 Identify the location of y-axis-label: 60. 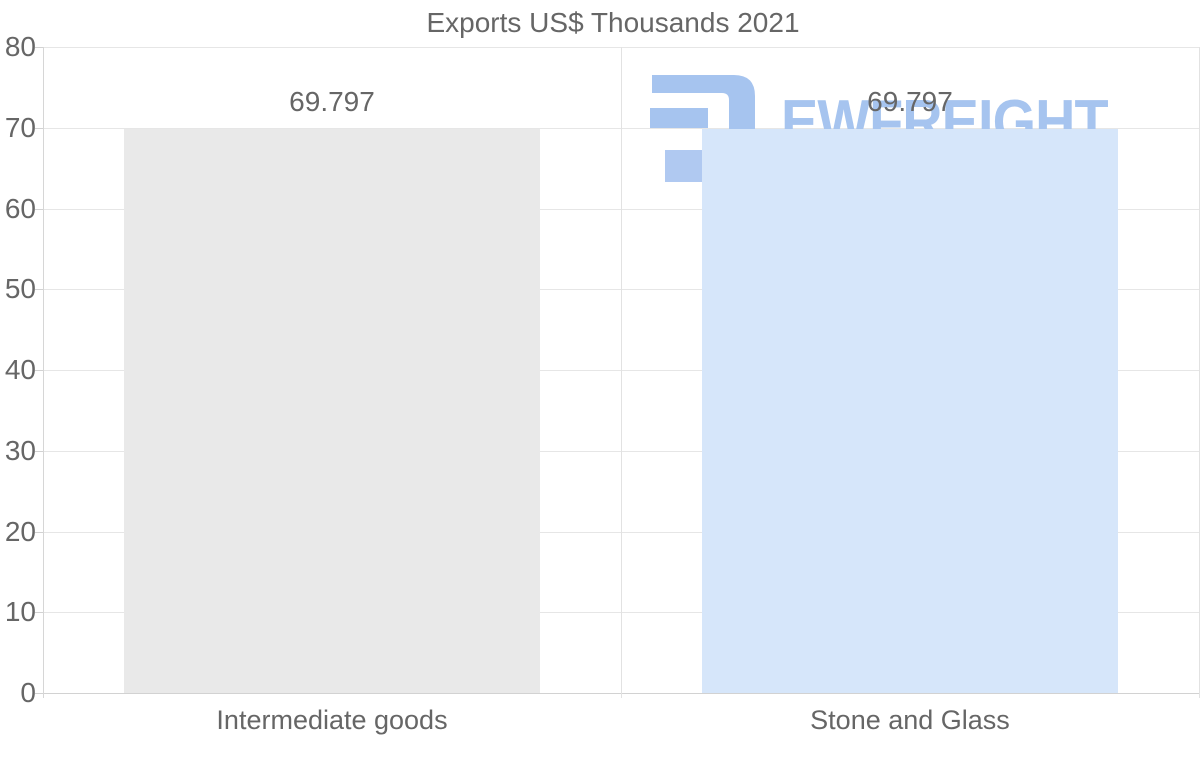
(20, 208).